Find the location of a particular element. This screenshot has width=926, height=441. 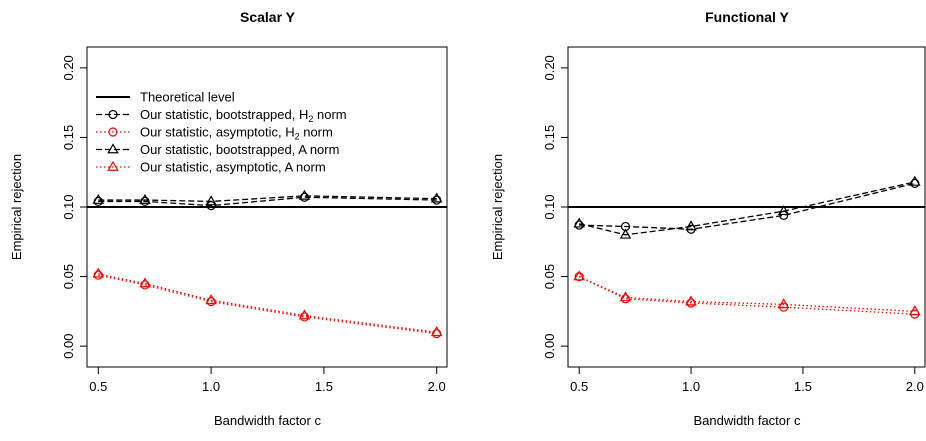

legend-item: Our statistic, asymptotic, A norm is located at coordinates (211, 167).